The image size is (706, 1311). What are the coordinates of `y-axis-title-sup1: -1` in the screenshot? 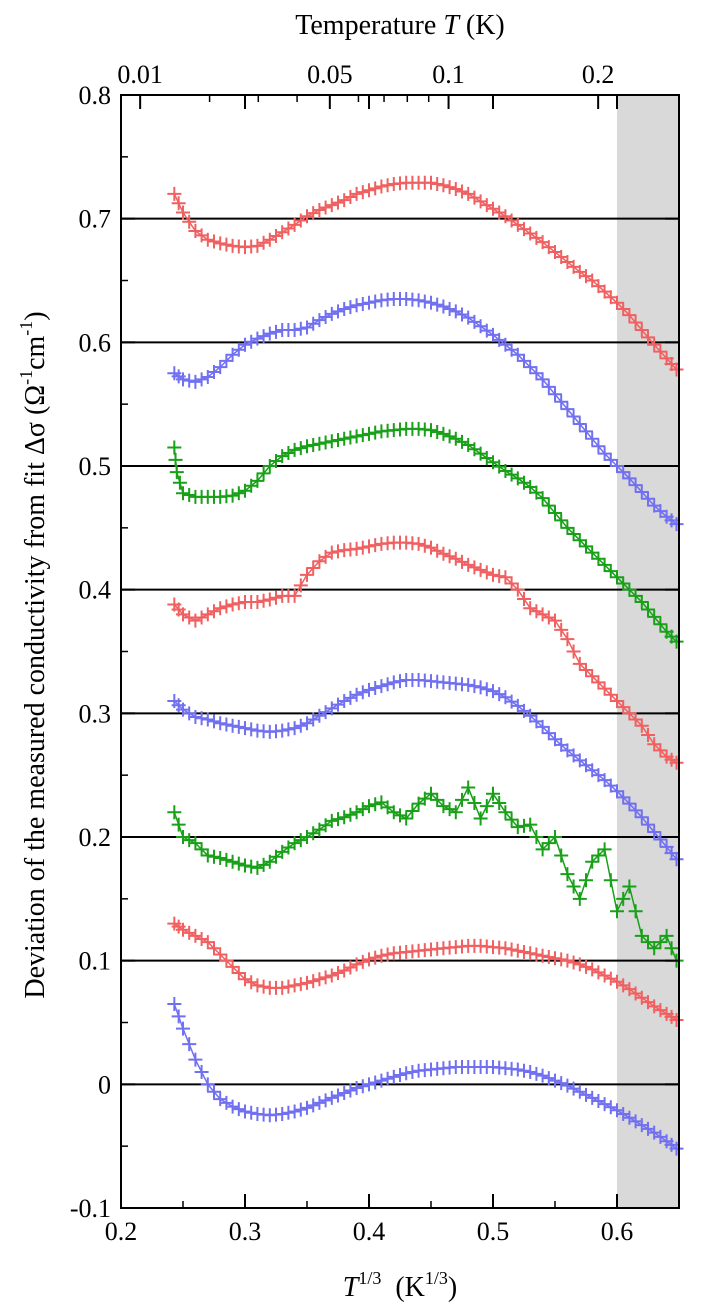 It's located at (26, 377).